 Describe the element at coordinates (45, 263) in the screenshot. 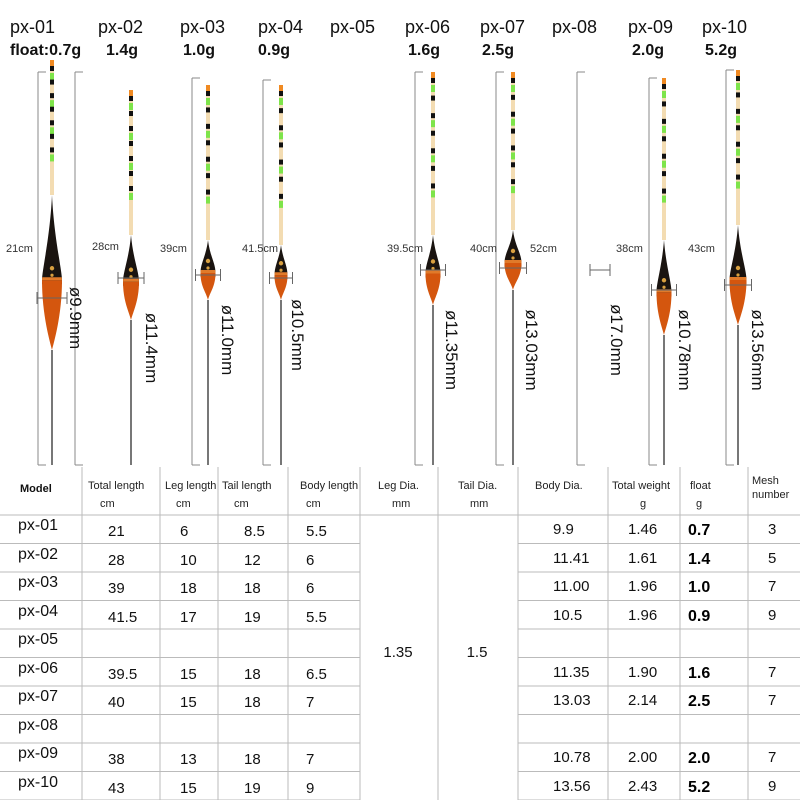

I see `float-px-01: 21cm ø9.9mm` at that location.